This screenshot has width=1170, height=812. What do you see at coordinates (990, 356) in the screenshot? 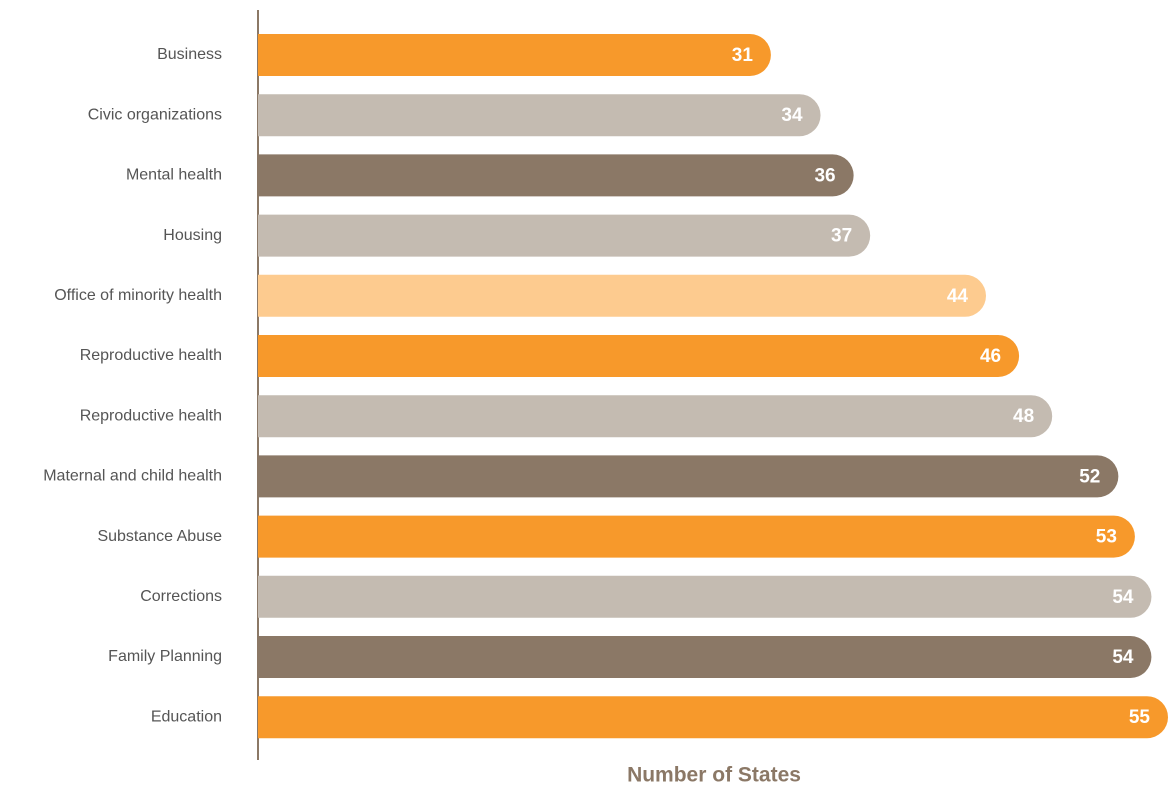
I see `value-label: 46` at bounding box center [990, 356].